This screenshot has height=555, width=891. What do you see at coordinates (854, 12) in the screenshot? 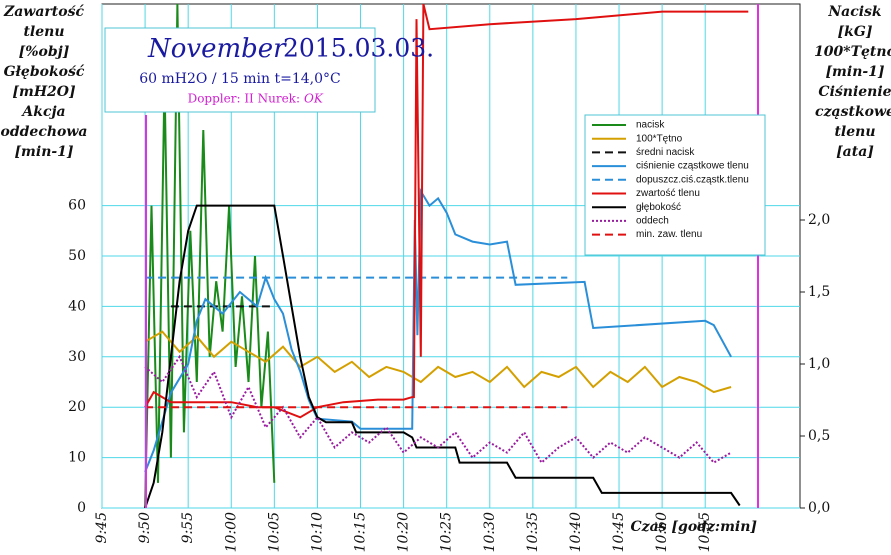
I see `y2-axis-label: Nacisk` at bounding box center [854, 12].